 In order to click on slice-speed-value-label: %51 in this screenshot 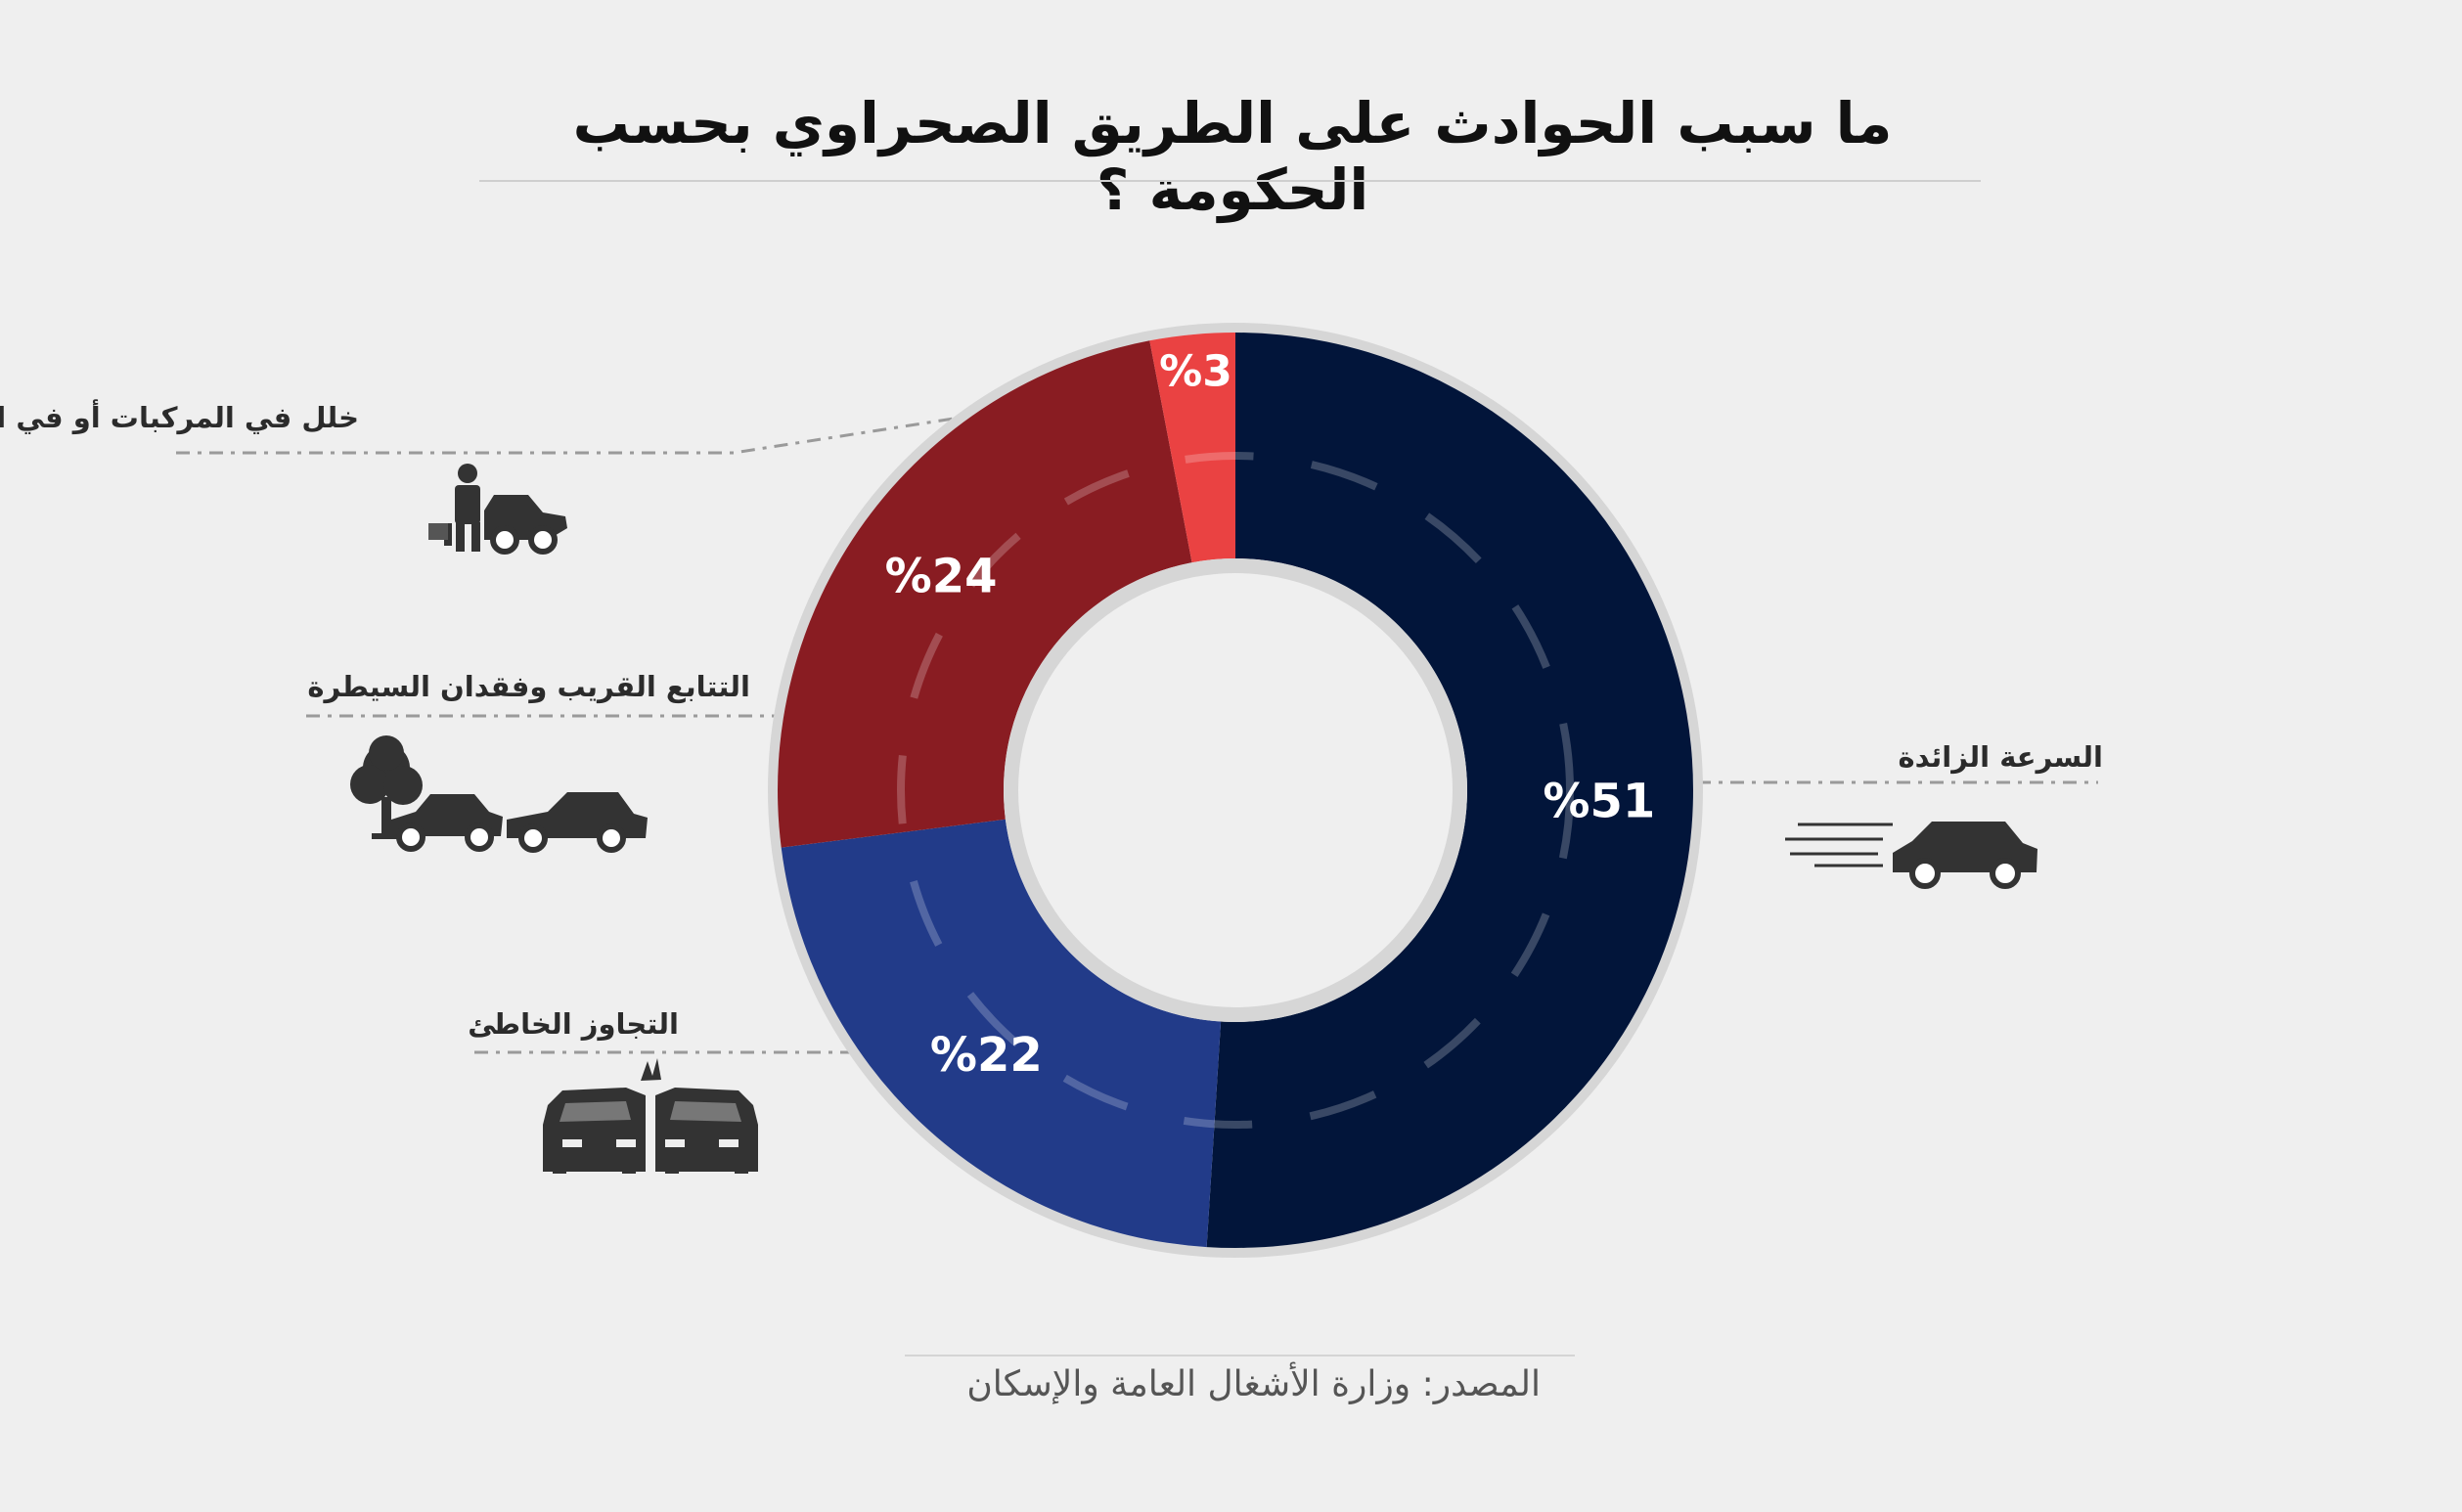, I will do `click(1599, 802)`.